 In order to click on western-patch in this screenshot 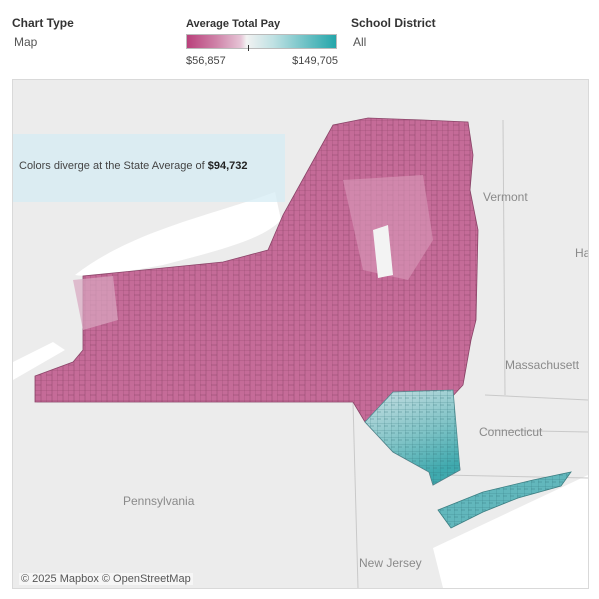, I will do `click(95, 303)`.